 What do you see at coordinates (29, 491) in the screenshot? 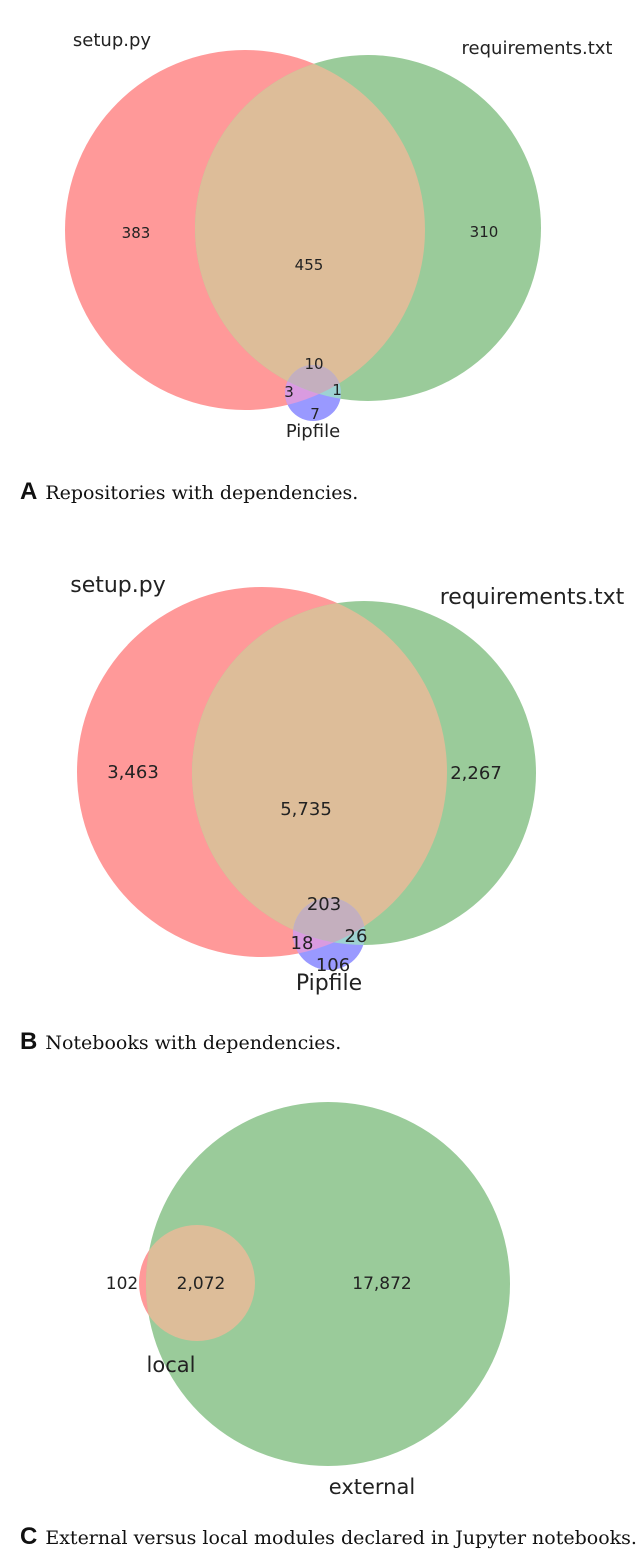
I see `panel-letter-a: A` at bounding box center [29, 491].